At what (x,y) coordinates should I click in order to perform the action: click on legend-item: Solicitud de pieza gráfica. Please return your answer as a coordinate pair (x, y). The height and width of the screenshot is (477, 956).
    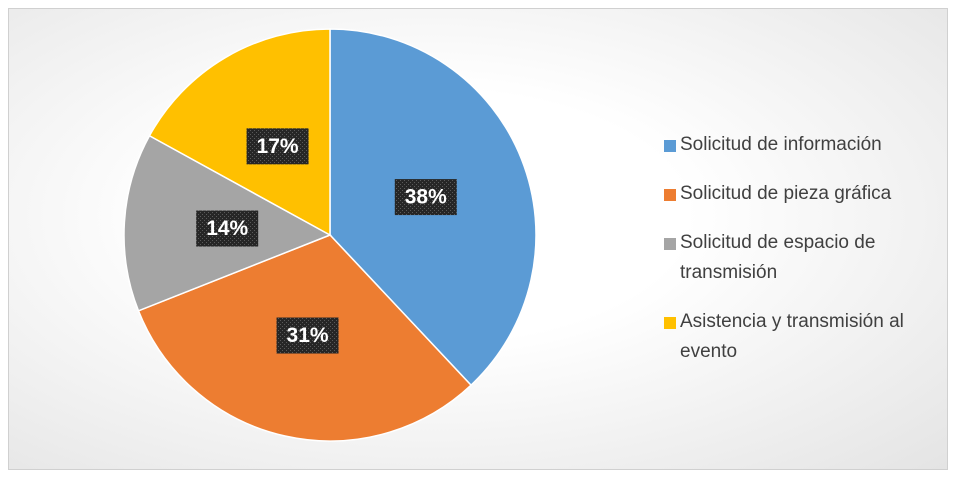
    Looking at the image, I should click on (802, 194).